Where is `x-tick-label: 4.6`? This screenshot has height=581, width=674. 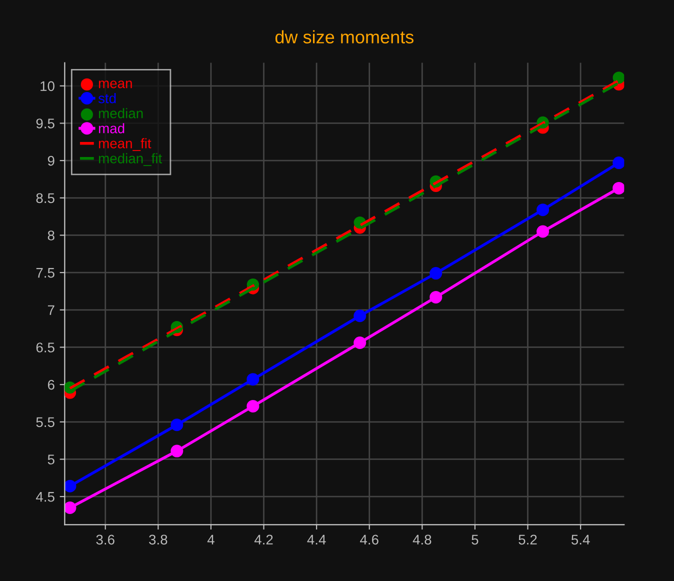 x-tick-label: 4.6 is located at coordinates (369, 539).